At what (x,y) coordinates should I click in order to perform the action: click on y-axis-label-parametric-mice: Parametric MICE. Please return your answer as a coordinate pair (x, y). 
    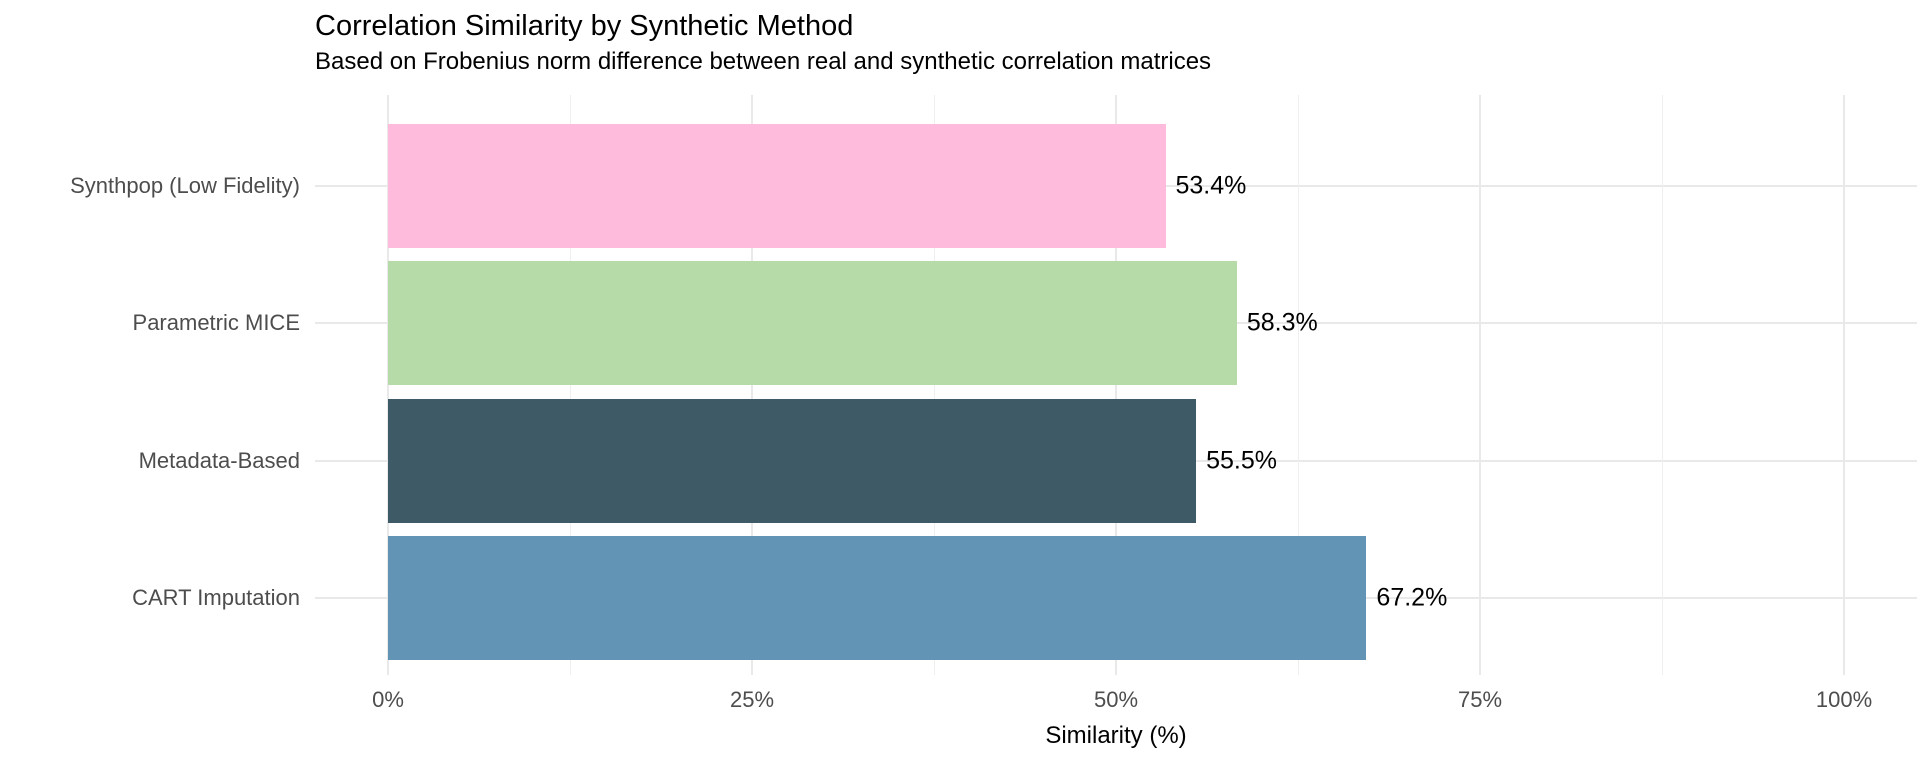
    Looking at the image, I should click on (216, 323).